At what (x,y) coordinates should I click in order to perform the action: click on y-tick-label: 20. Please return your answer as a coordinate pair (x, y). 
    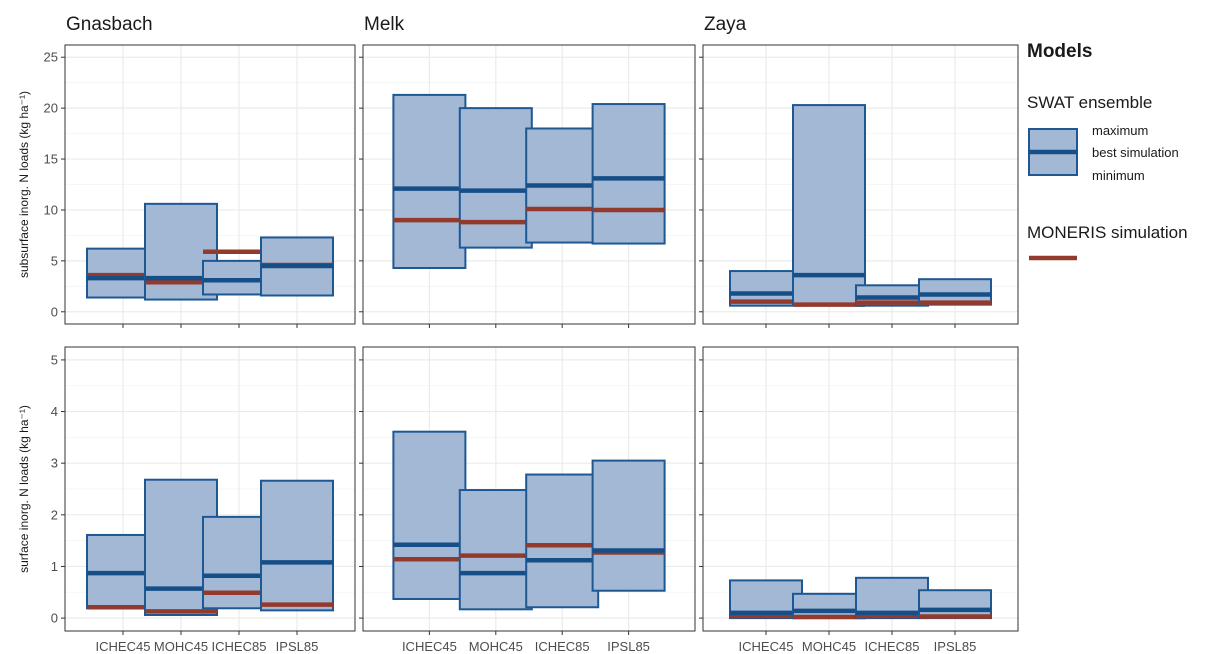
    Looking at the image, I should click on (51, 108).